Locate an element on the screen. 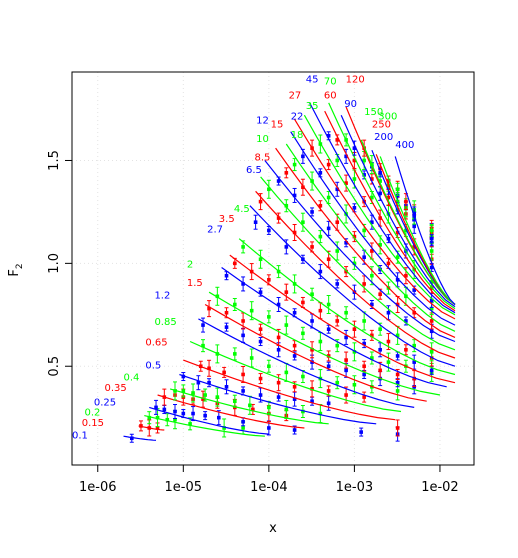 Image resolution: width=518 pixels, height=558 pixels. y-axis-label: F2 is located at coordinates (16, 269).